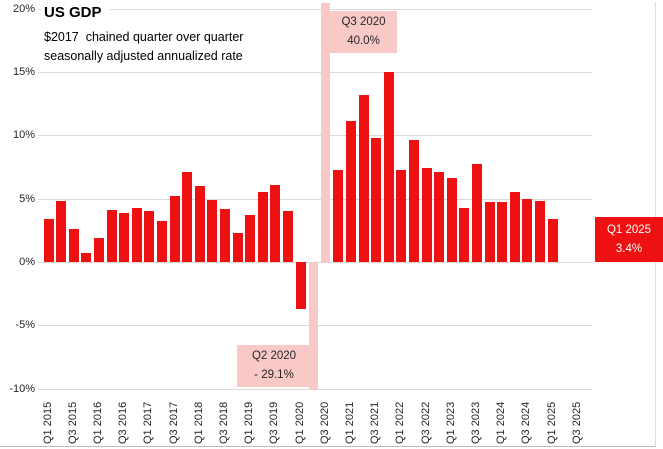  What do you see at coordinates (375, 422) in the screenshot?
I see `x-tick-label: Q3 2021` at bounding box center [375, 422].